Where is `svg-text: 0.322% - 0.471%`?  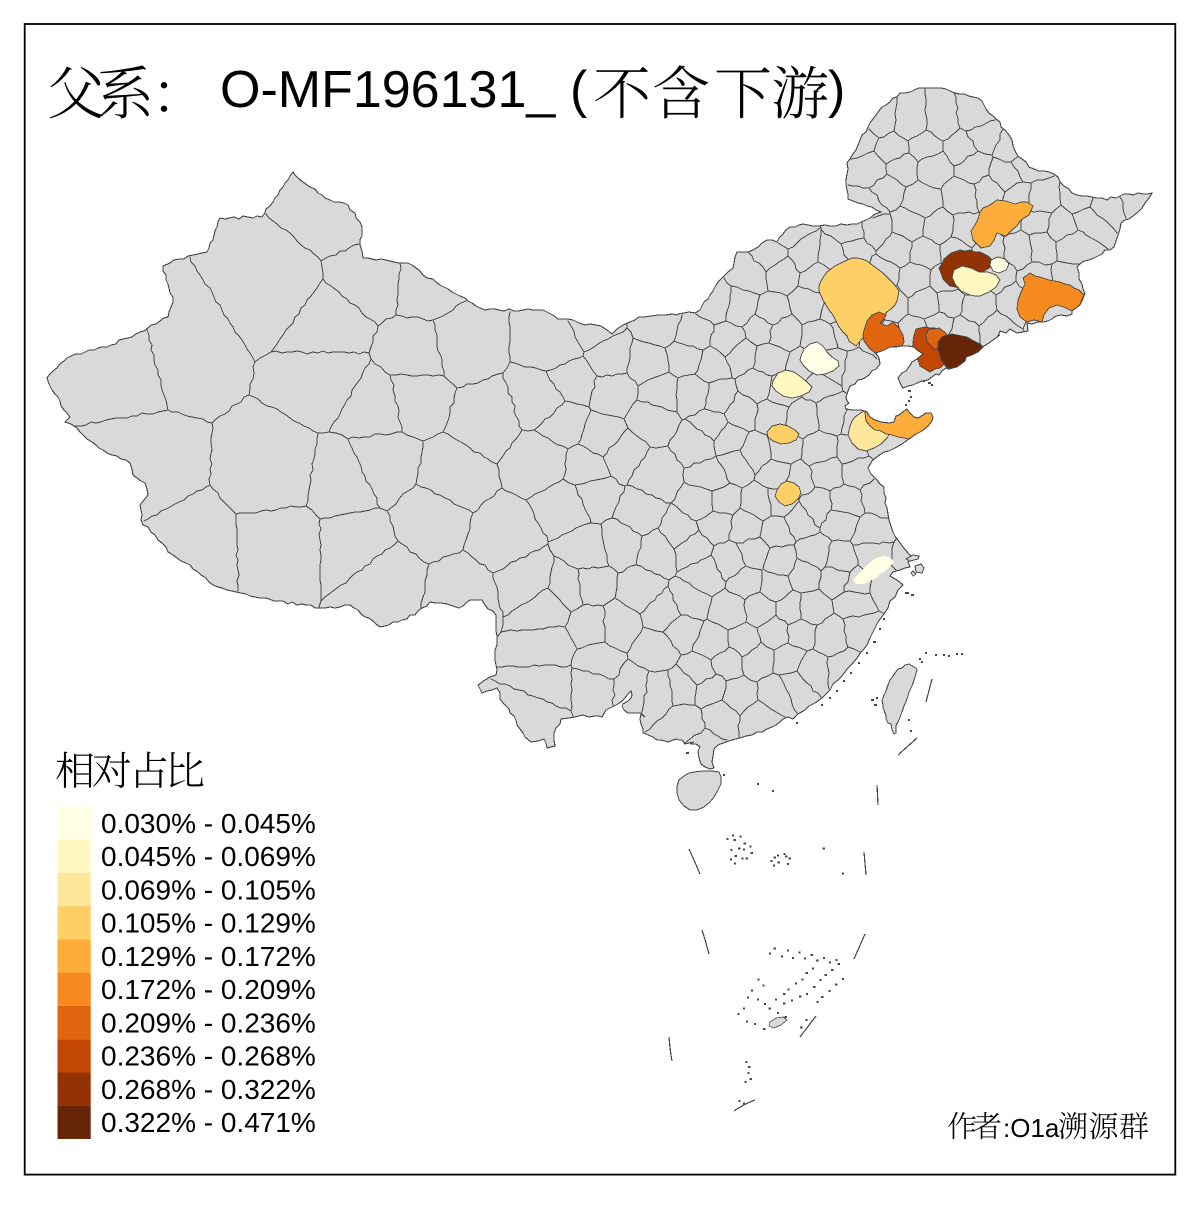 svg-text: 0.322% - 0.471% is located at coordinates (208, 1122).